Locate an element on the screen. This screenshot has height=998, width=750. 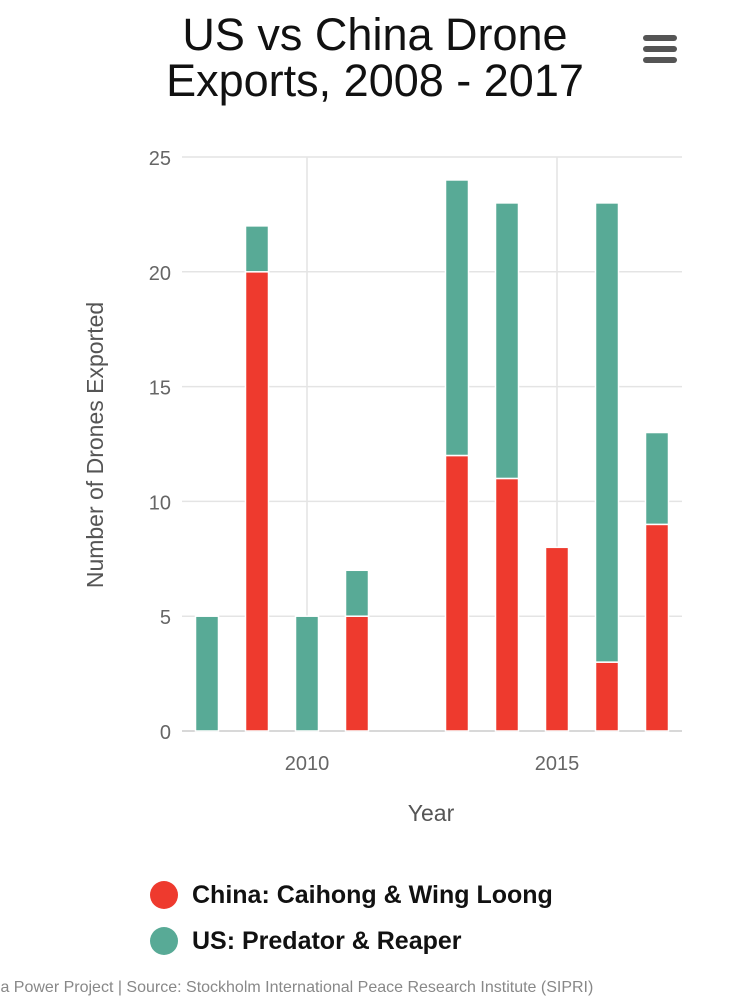
legend-dot-china is located at coordinates (164, 895).